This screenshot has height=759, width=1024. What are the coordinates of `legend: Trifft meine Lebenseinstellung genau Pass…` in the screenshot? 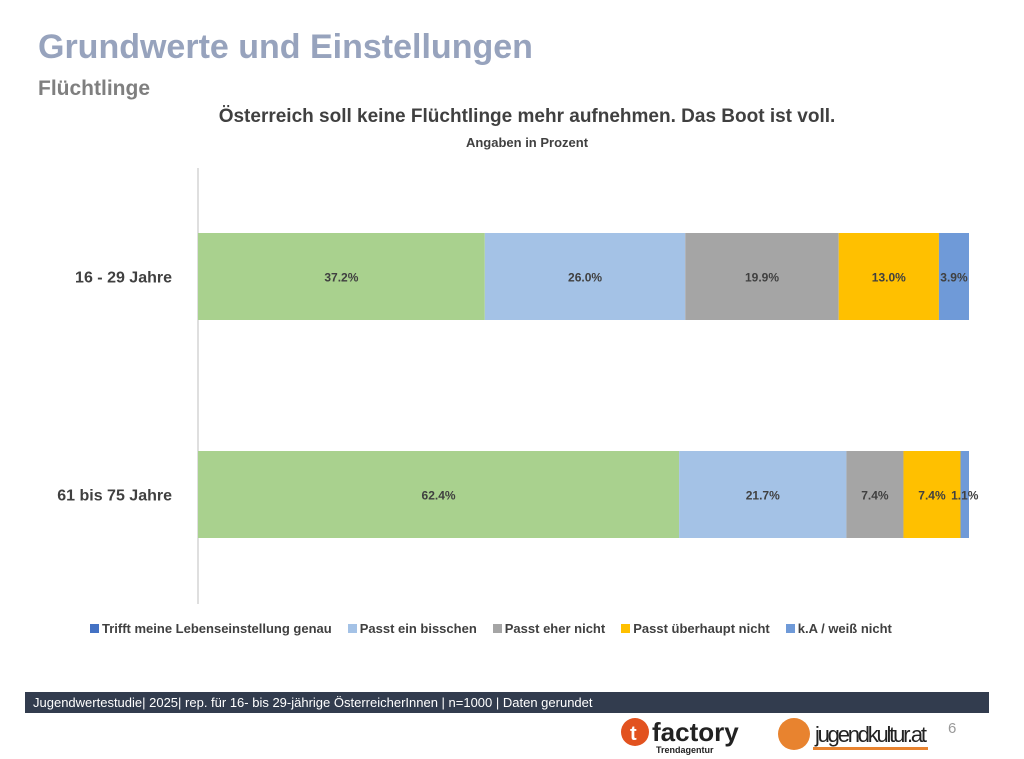 It's located at (491, 628).